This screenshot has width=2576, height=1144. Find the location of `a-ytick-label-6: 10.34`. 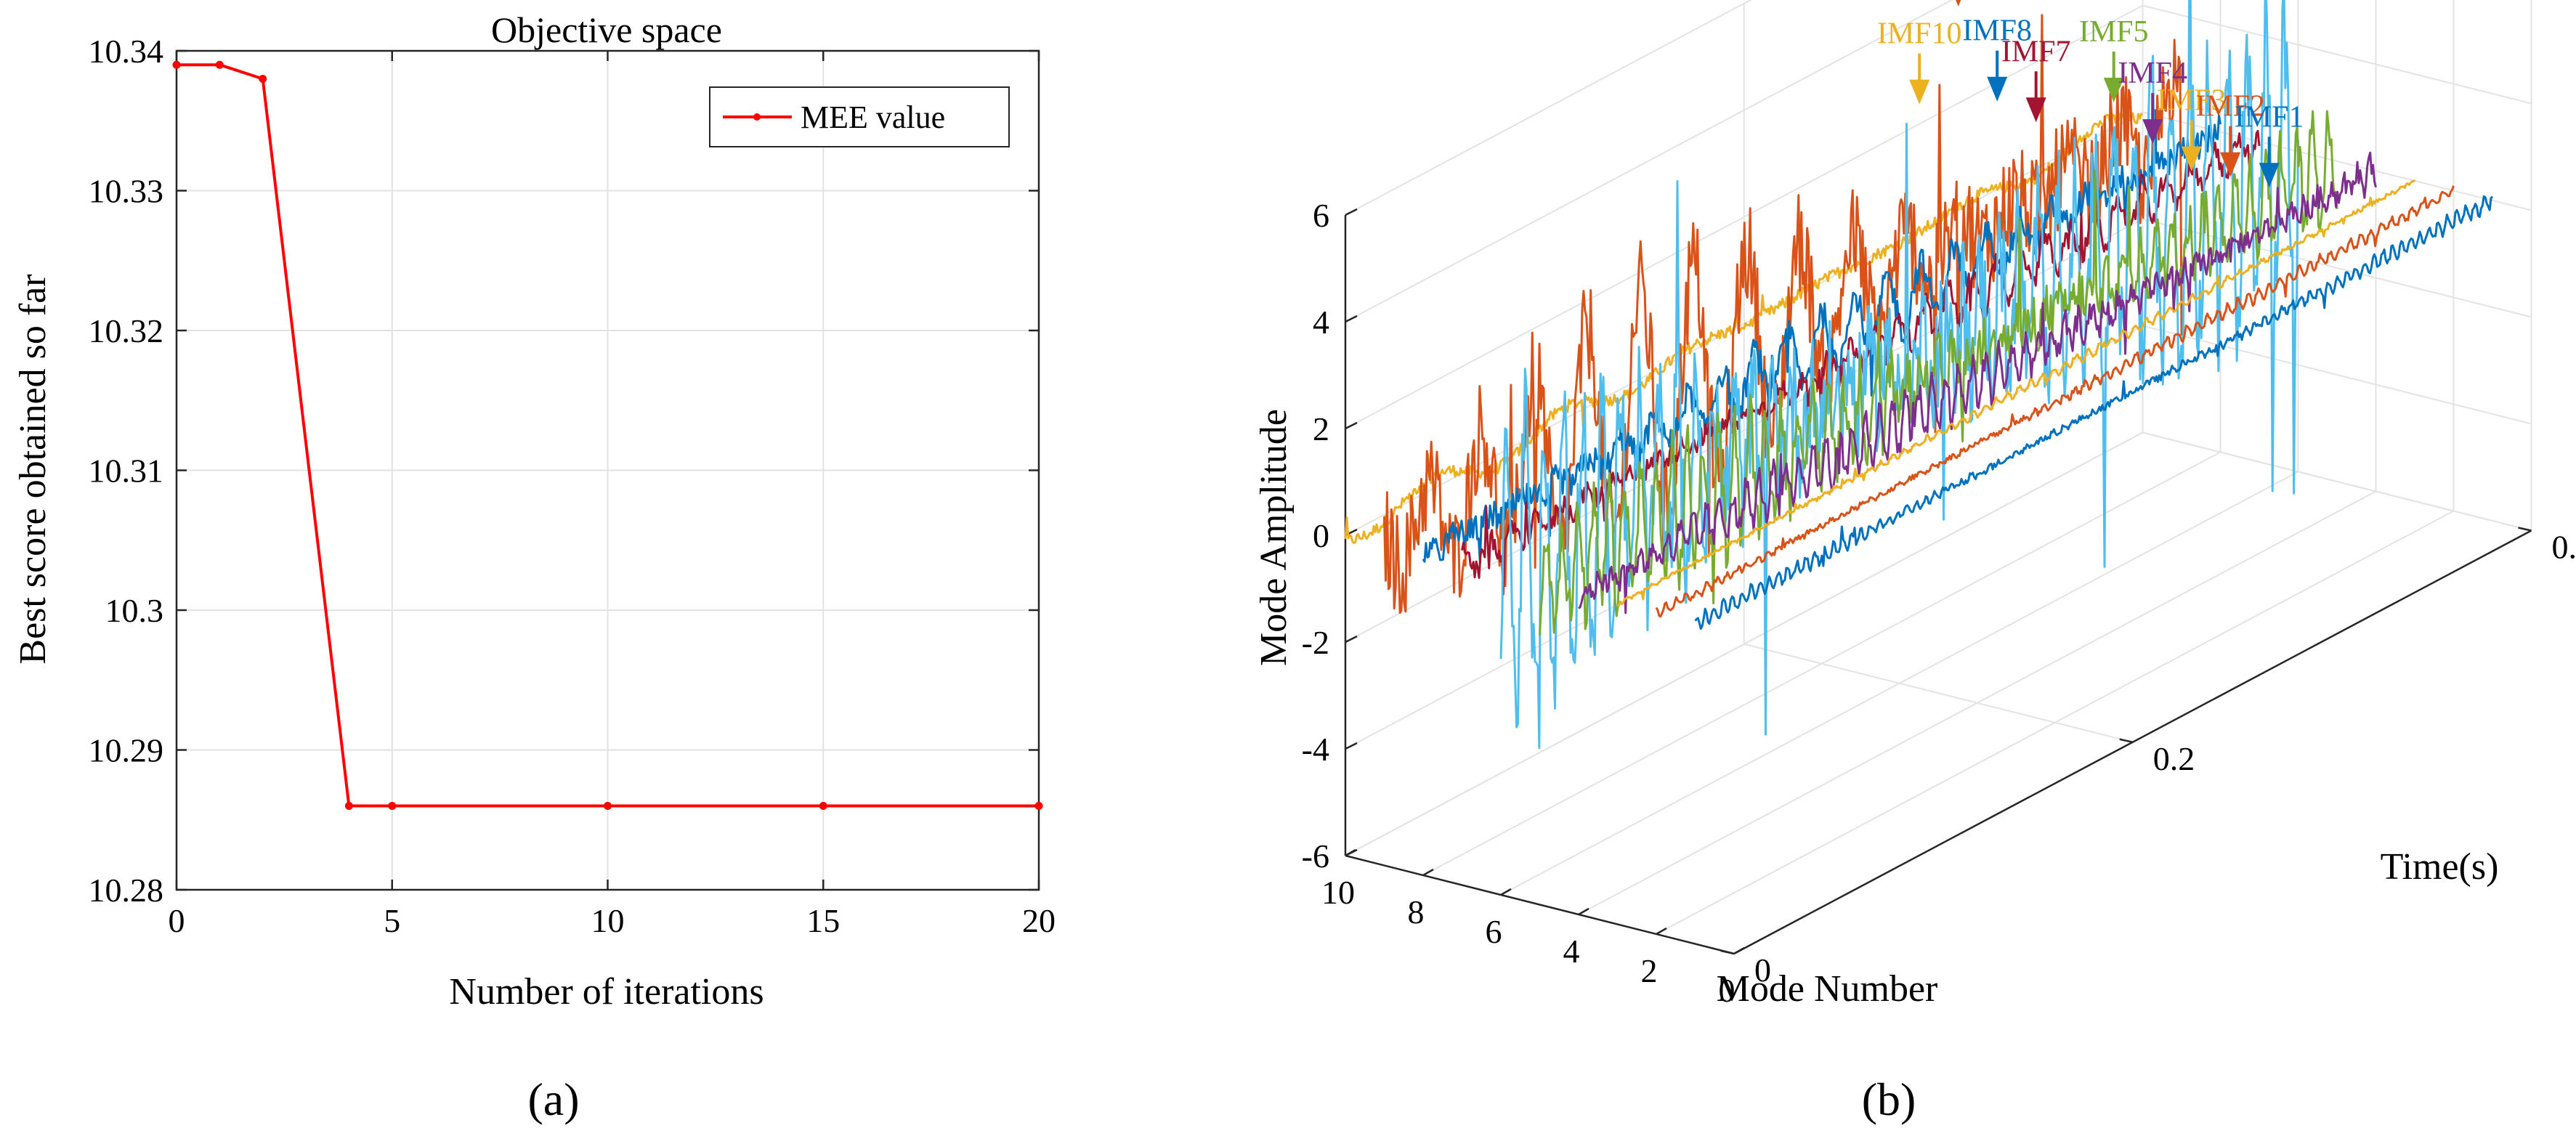

a-ytick-label-6: 10.34 is located at coordinates (126, 51).